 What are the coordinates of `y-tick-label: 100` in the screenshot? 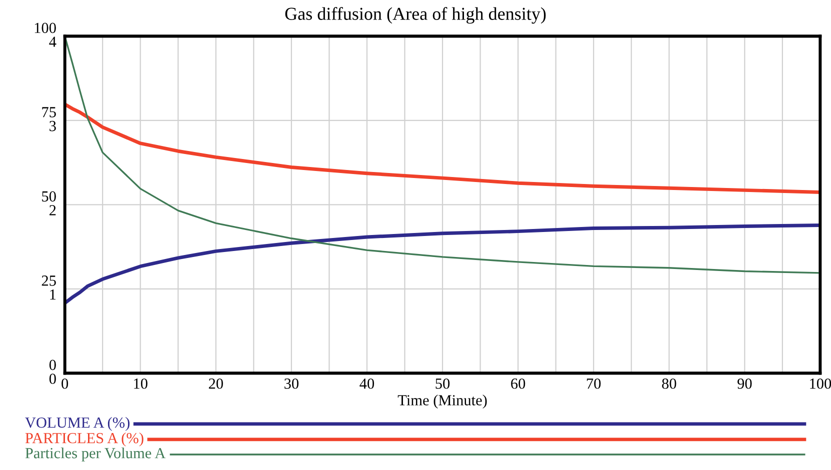 It's located at (45, 28).